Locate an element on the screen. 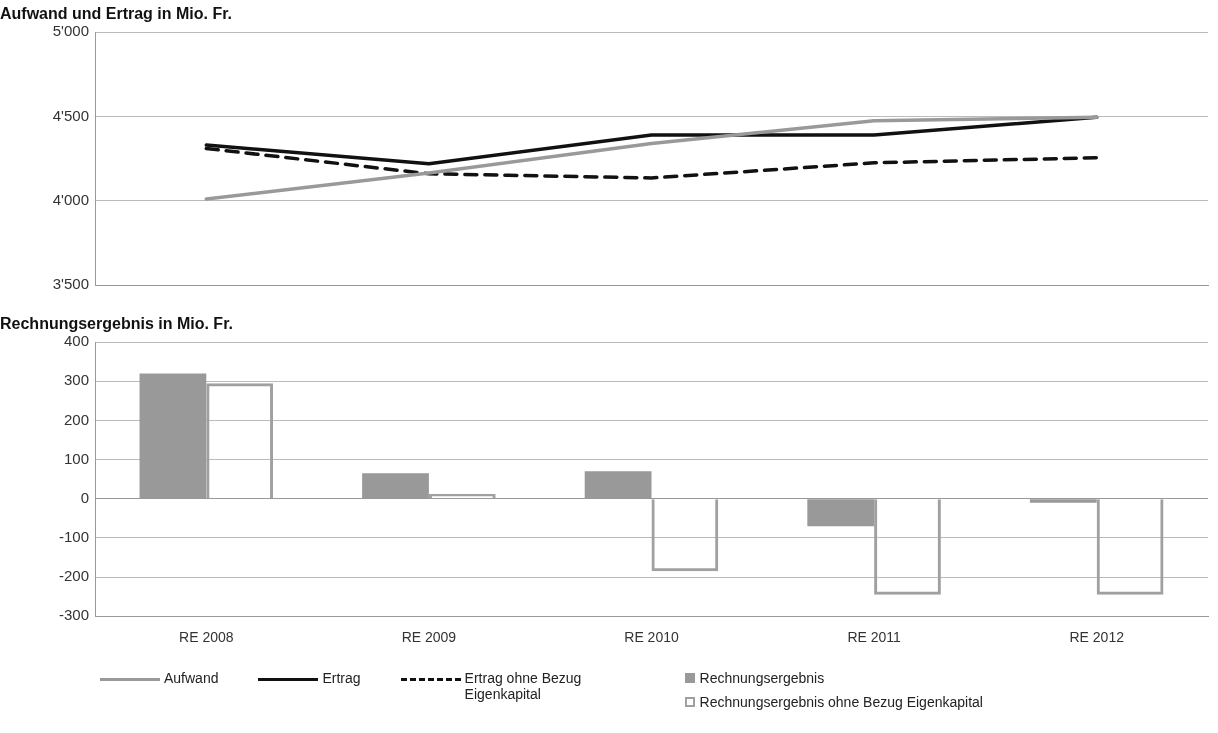  y-tick-label: -200 is located at coordinates (73, 576).